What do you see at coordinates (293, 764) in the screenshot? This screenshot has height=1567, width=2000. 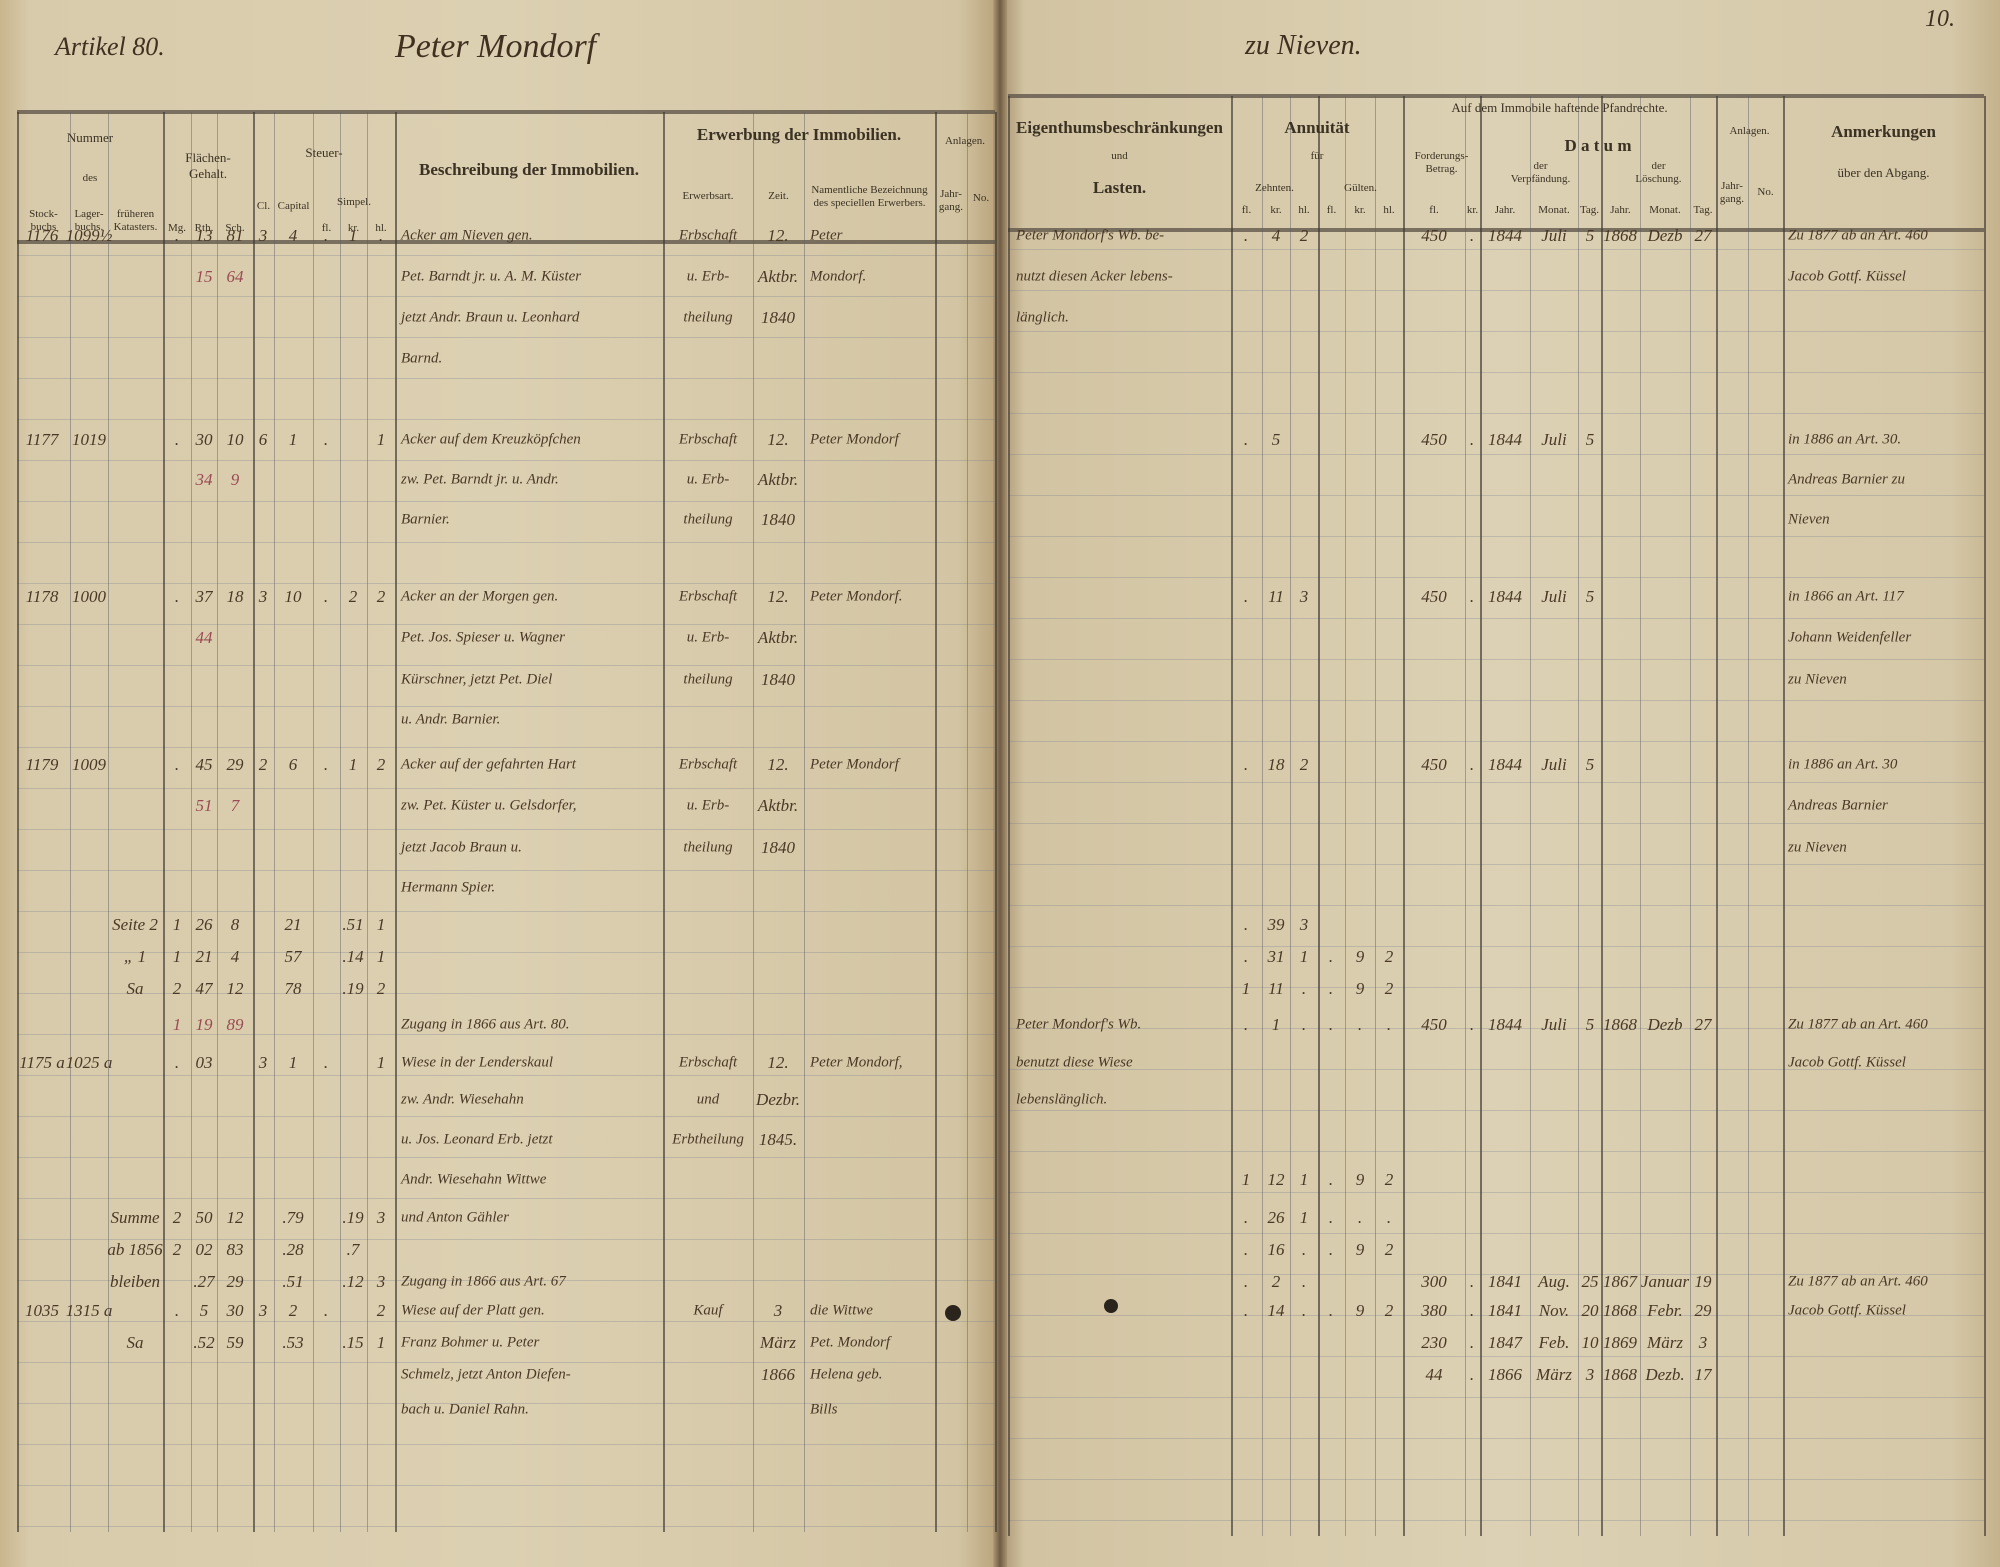 I see `entry-cap: 6` at bounding box center [293, 764].